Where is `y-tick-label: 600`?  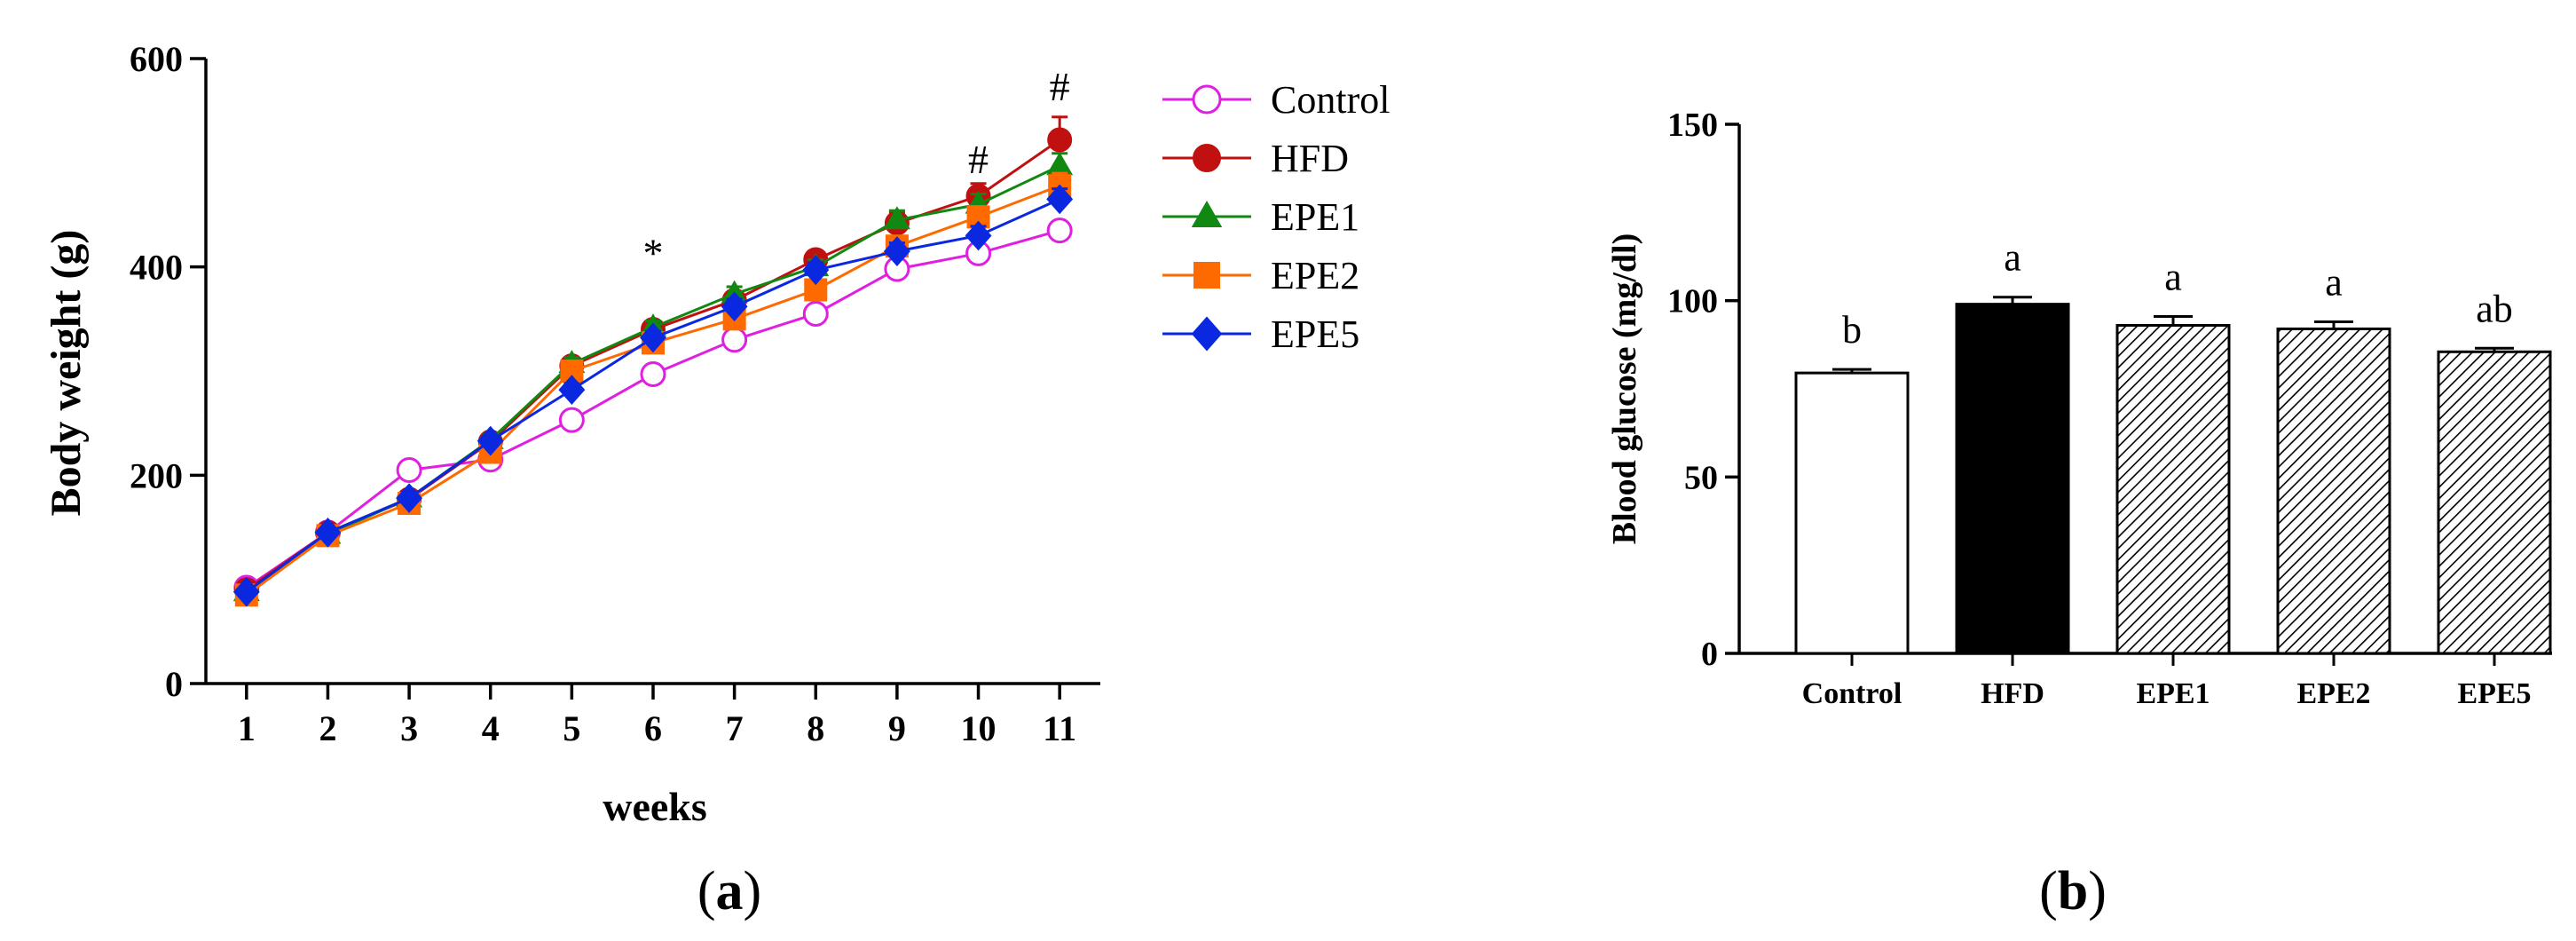
y-tick-label: 600 is located at coordinates (157, 59).